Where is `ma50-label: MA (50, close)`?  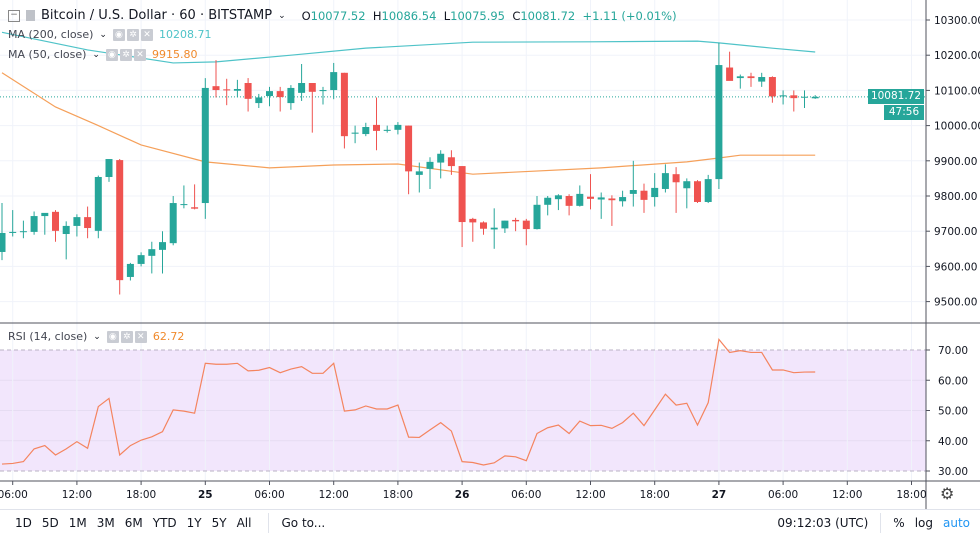 ma50-label: MA (50, close) is located at coordinates (47, 54).